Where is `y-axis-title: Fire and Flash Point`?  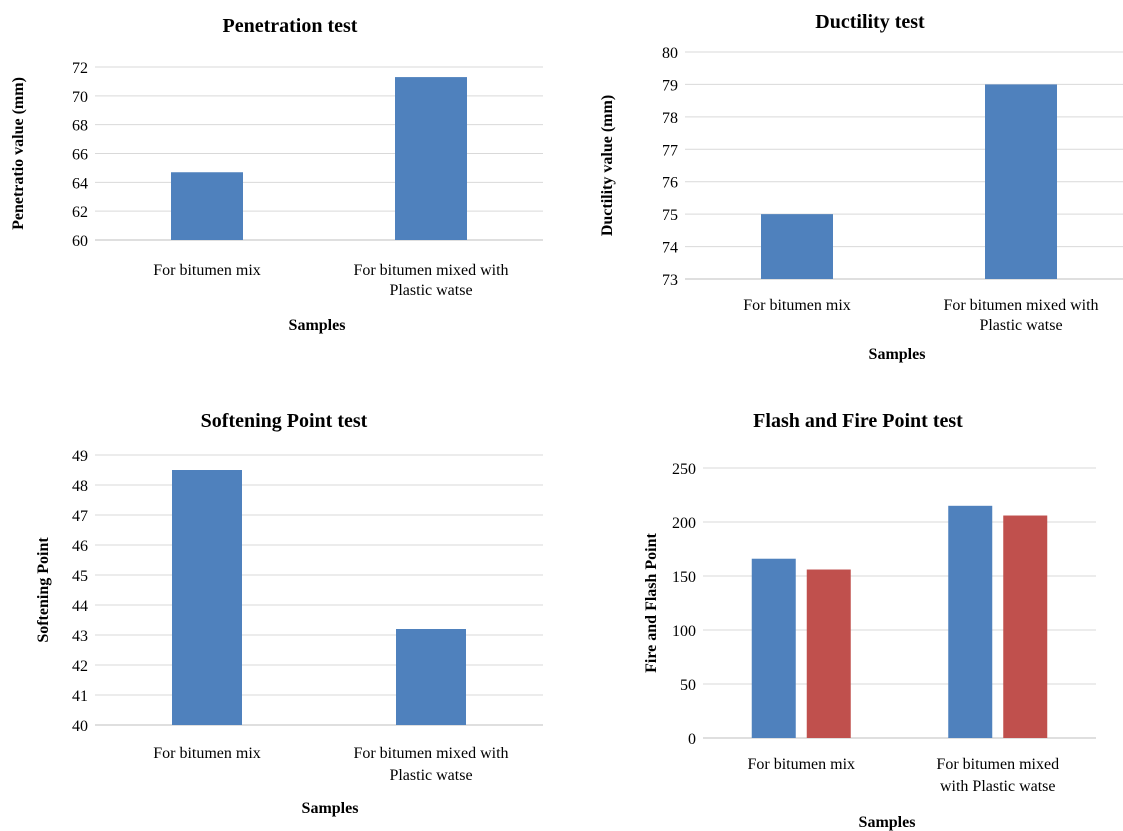
y-axis-title: Fire and Flash Point is located at coordinates (651, 602).